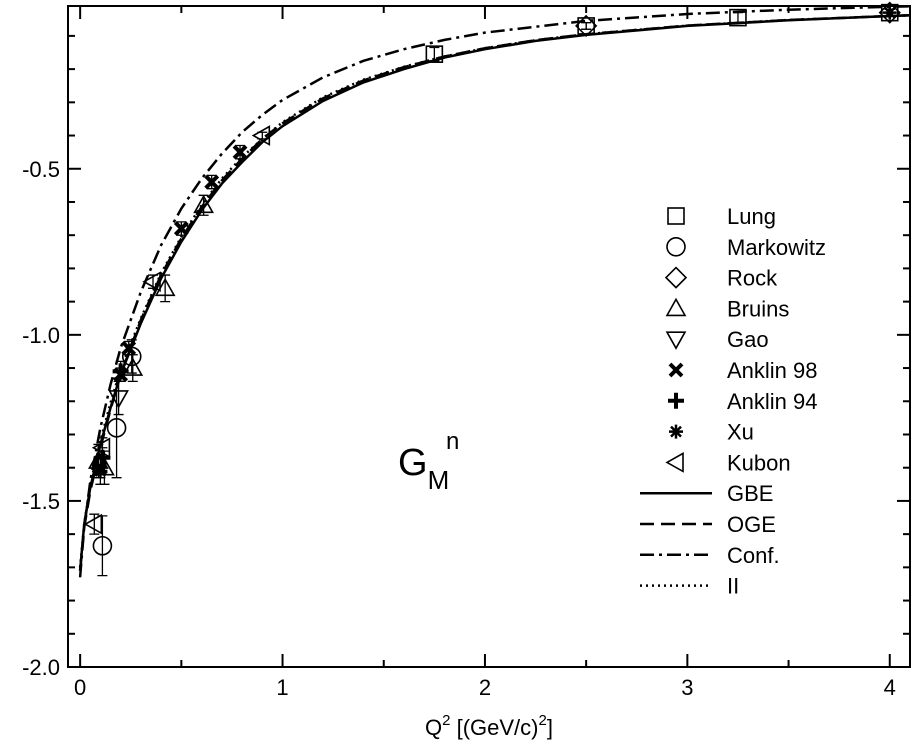 This screenshot has height=744, width=918. I want to click on legend-item-kubon: Kubon, so click(728, 462).